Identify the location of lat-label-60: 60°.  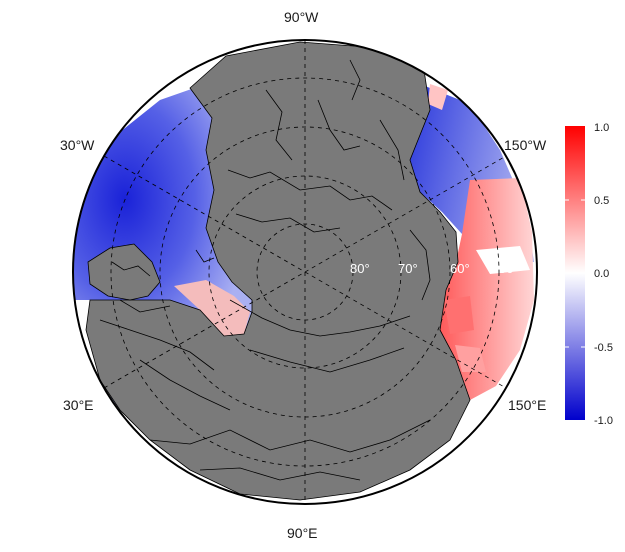
(460, 268).